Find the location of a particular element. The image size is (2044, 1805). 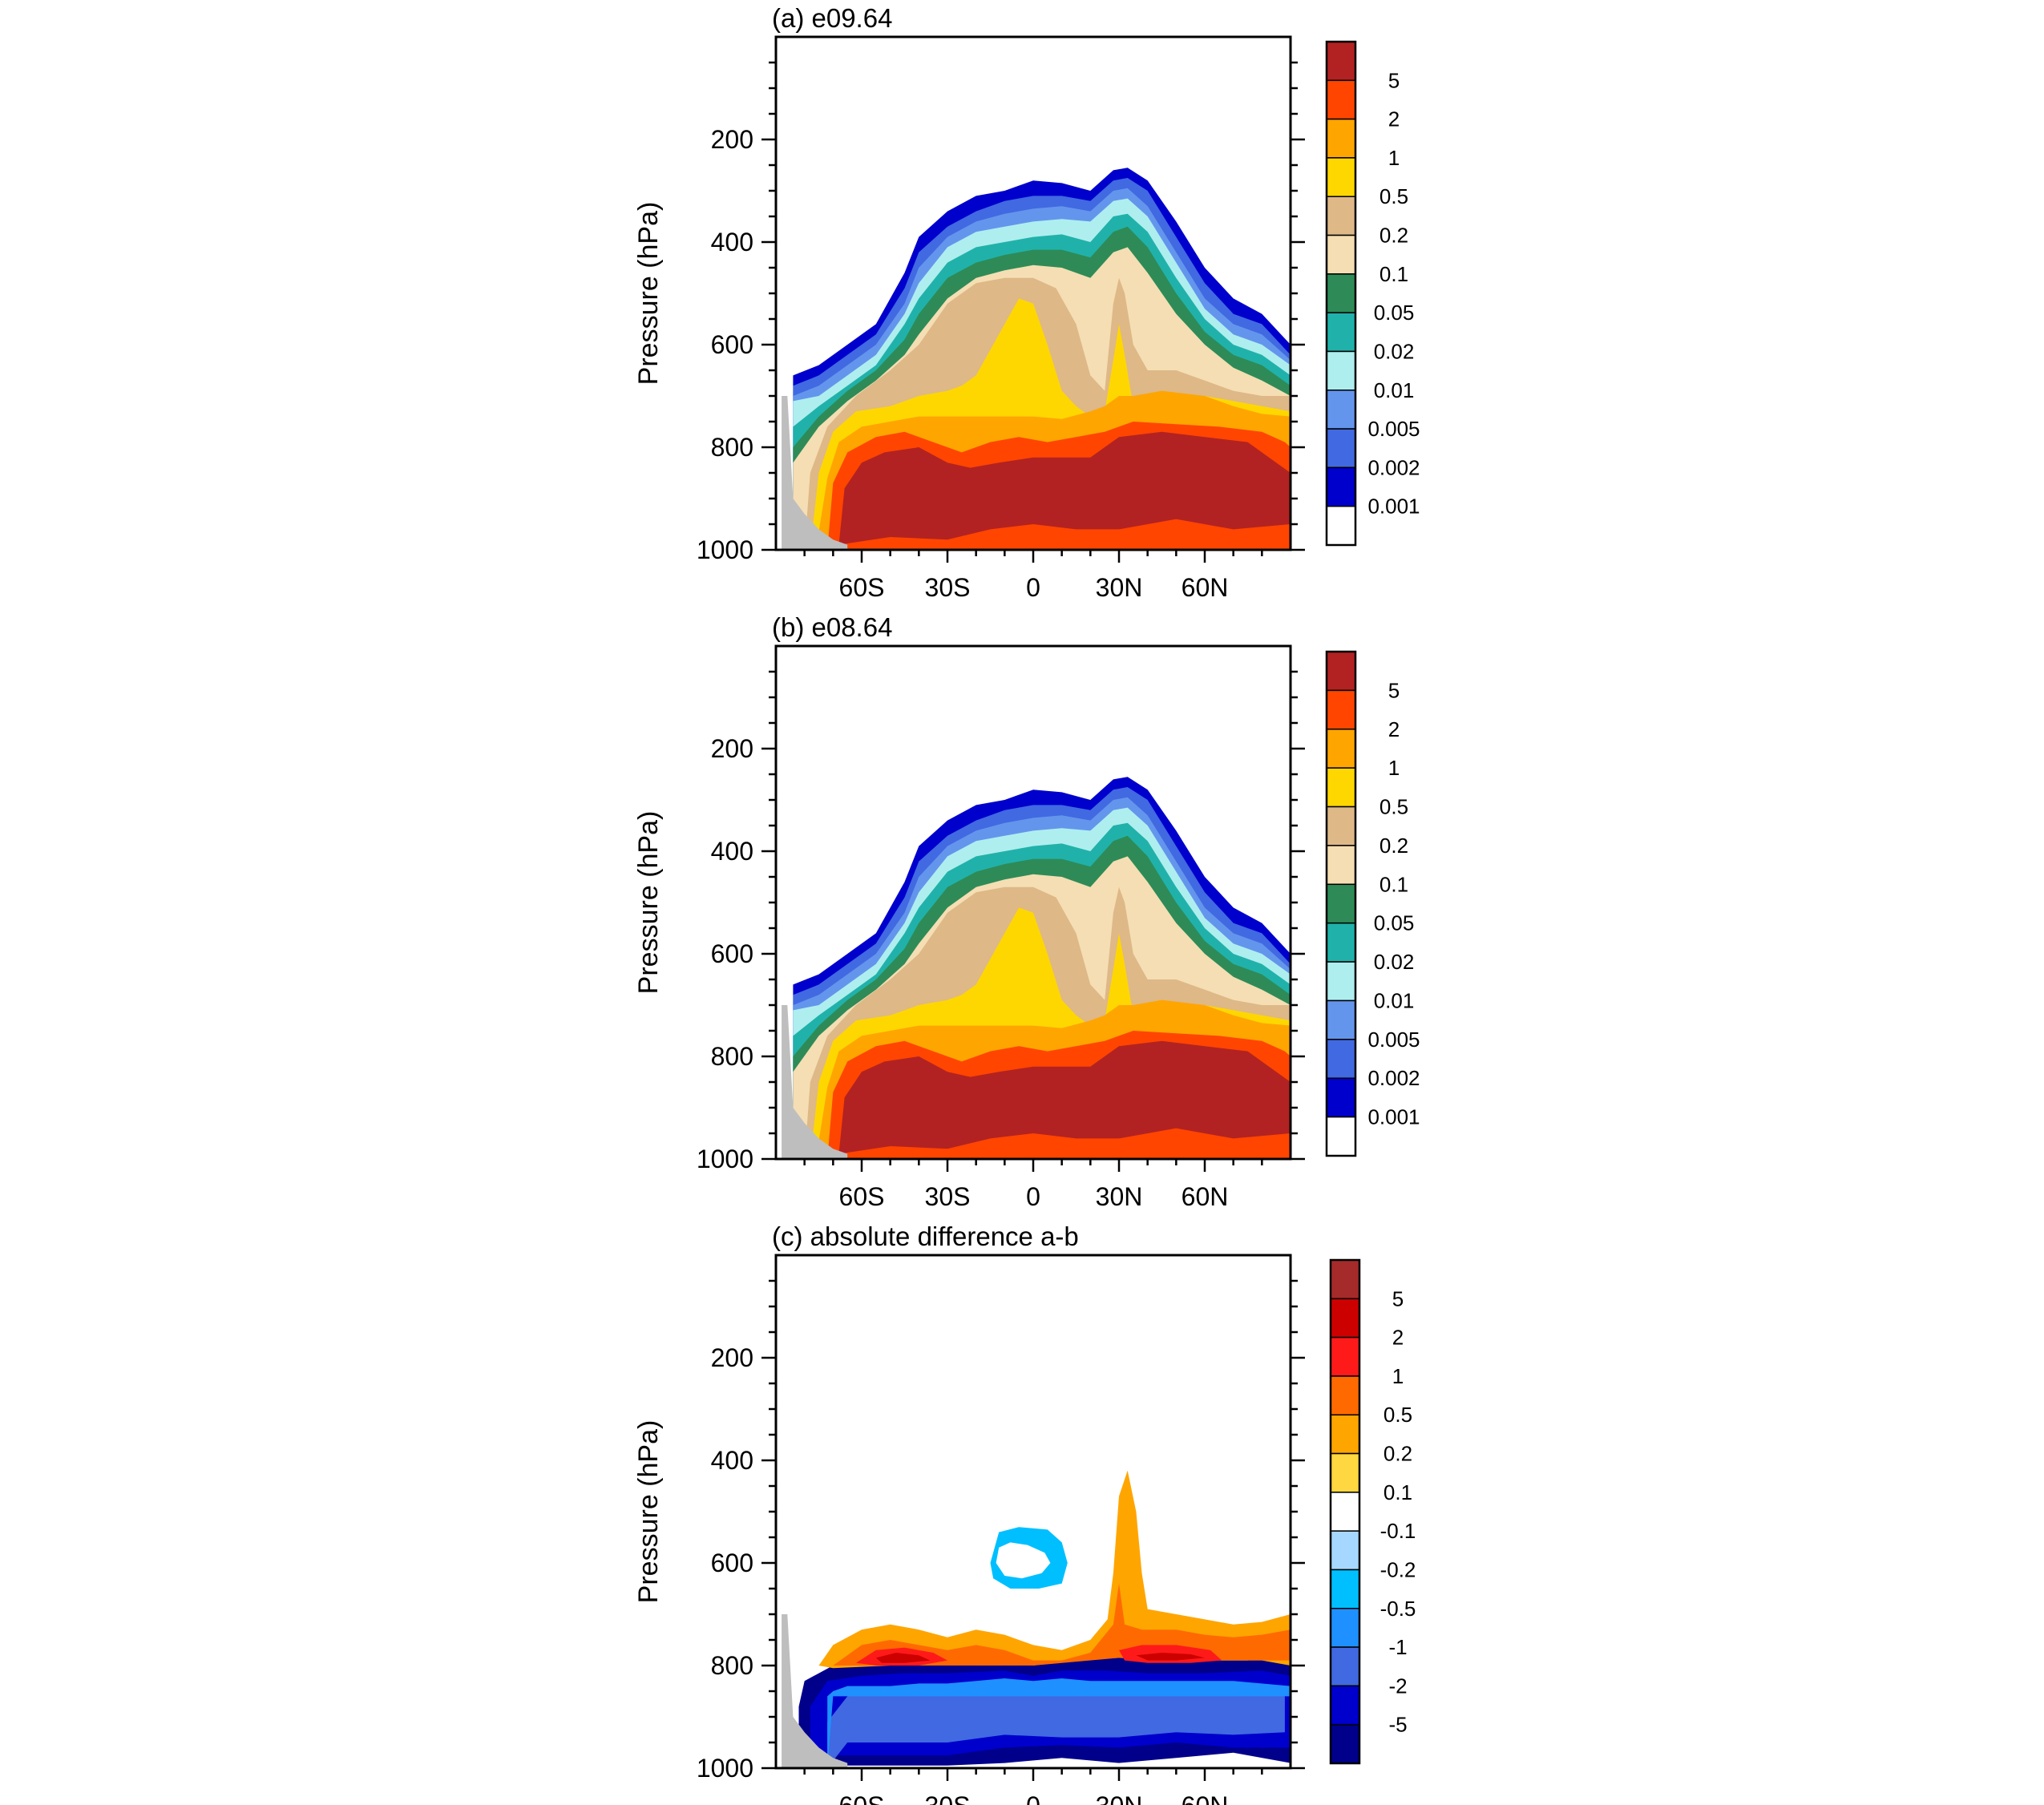

colorbar-label: 0.002 is located at coordinates (1393, 467).